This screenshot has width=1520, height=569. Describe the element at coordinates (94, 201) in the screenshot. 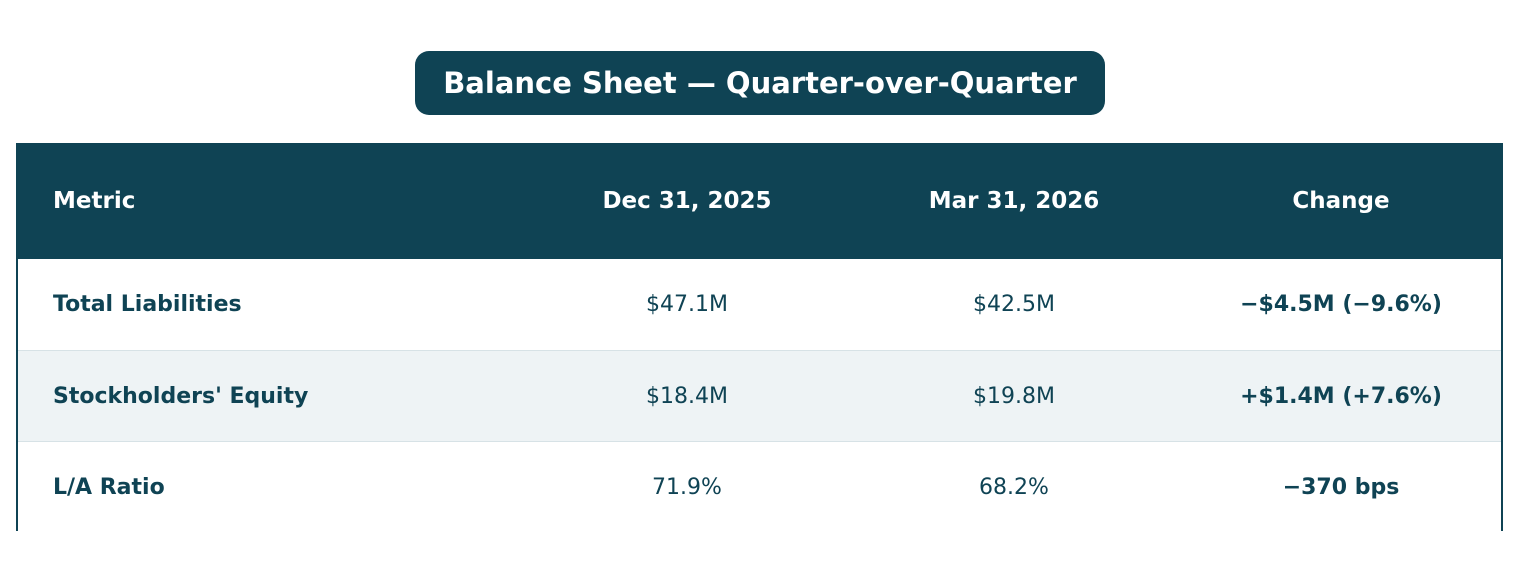

I see `column-header-metric: Metric` at that location.